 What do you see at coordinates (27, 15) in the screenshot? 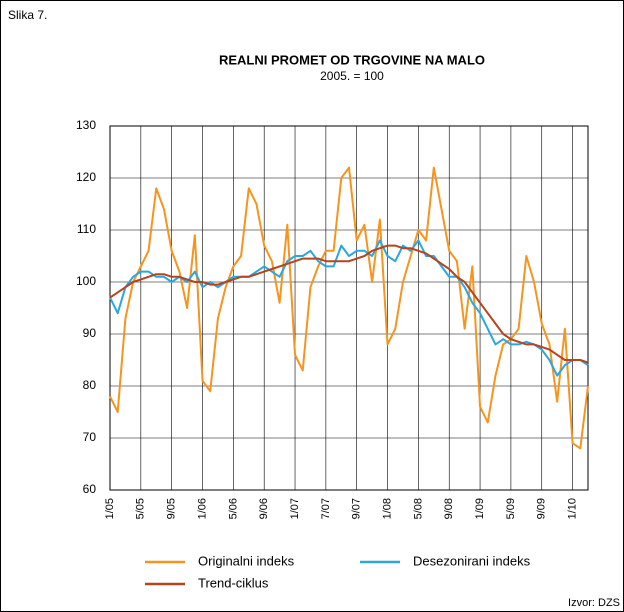
I see `figure-label: Slika 7.` at bounding box center [27, 15].